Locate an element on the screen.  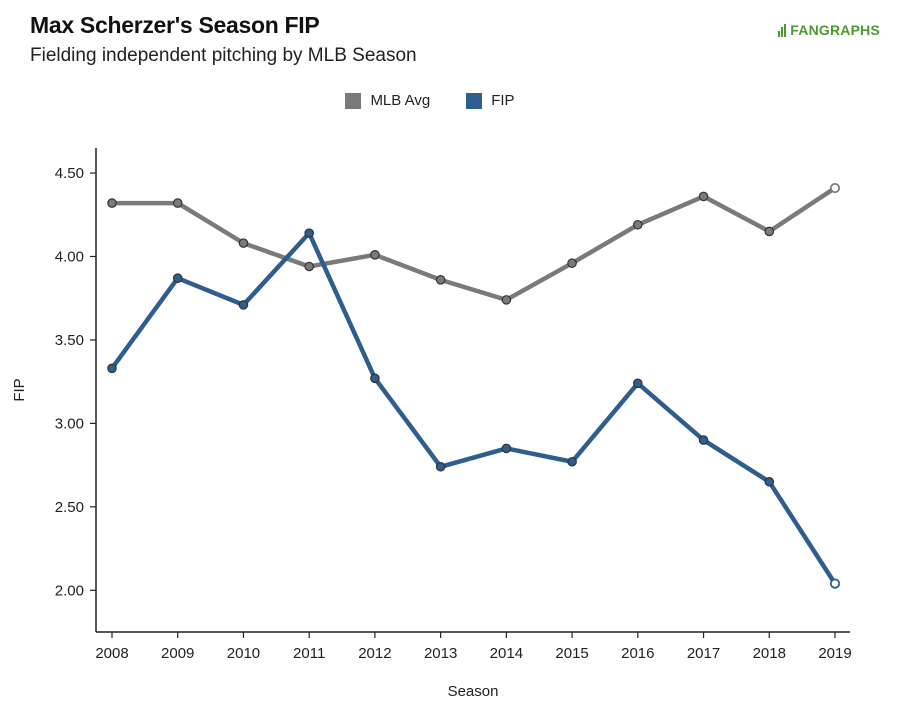
x-tick-label: 2011 is located at coordinates (309, 653).